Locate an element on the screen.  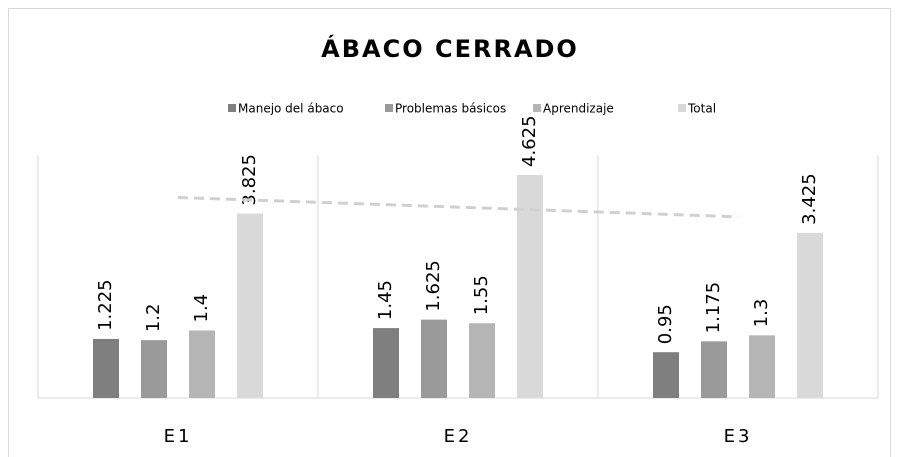
data-label: 3.825 is located at coordinates (249, 180).